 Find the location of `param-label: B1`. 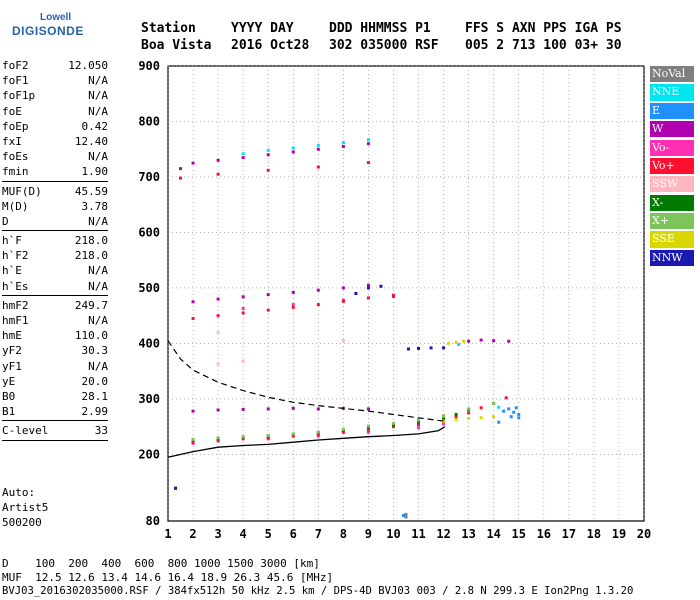

param-label: B1 is located at coordinates (9, 412).